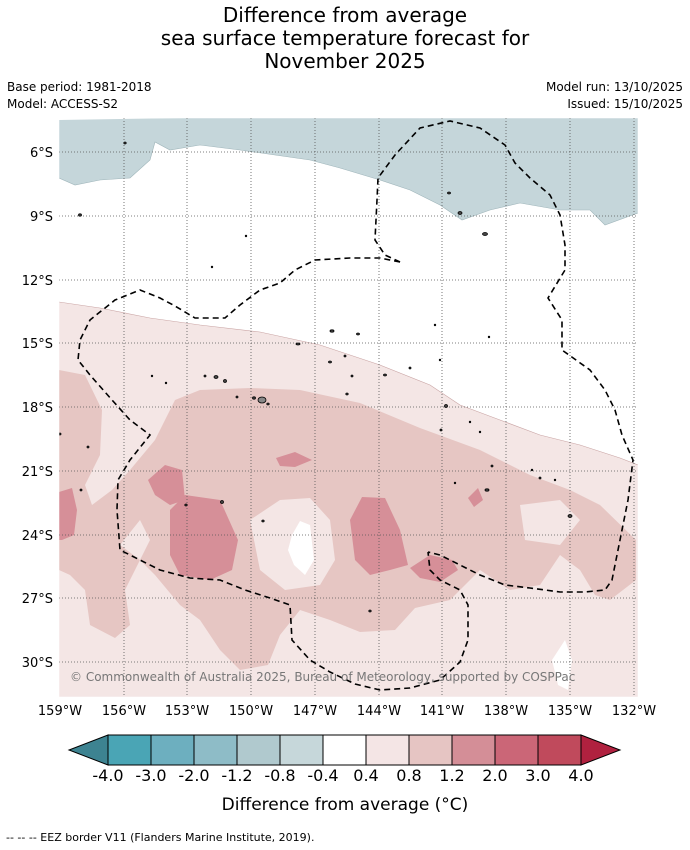 The image size is (690, 850). I want to click on title-line-3: November 2025, so click(345, 61).